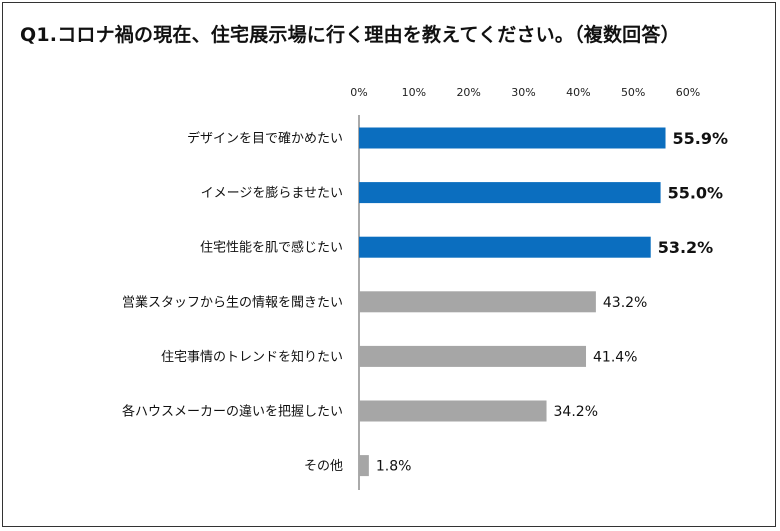 The image size is (780, 531). Describe the element at coordinates (265, 139) in the screenshot. I see `category-label: デザインを目で確かめたい` at that location.